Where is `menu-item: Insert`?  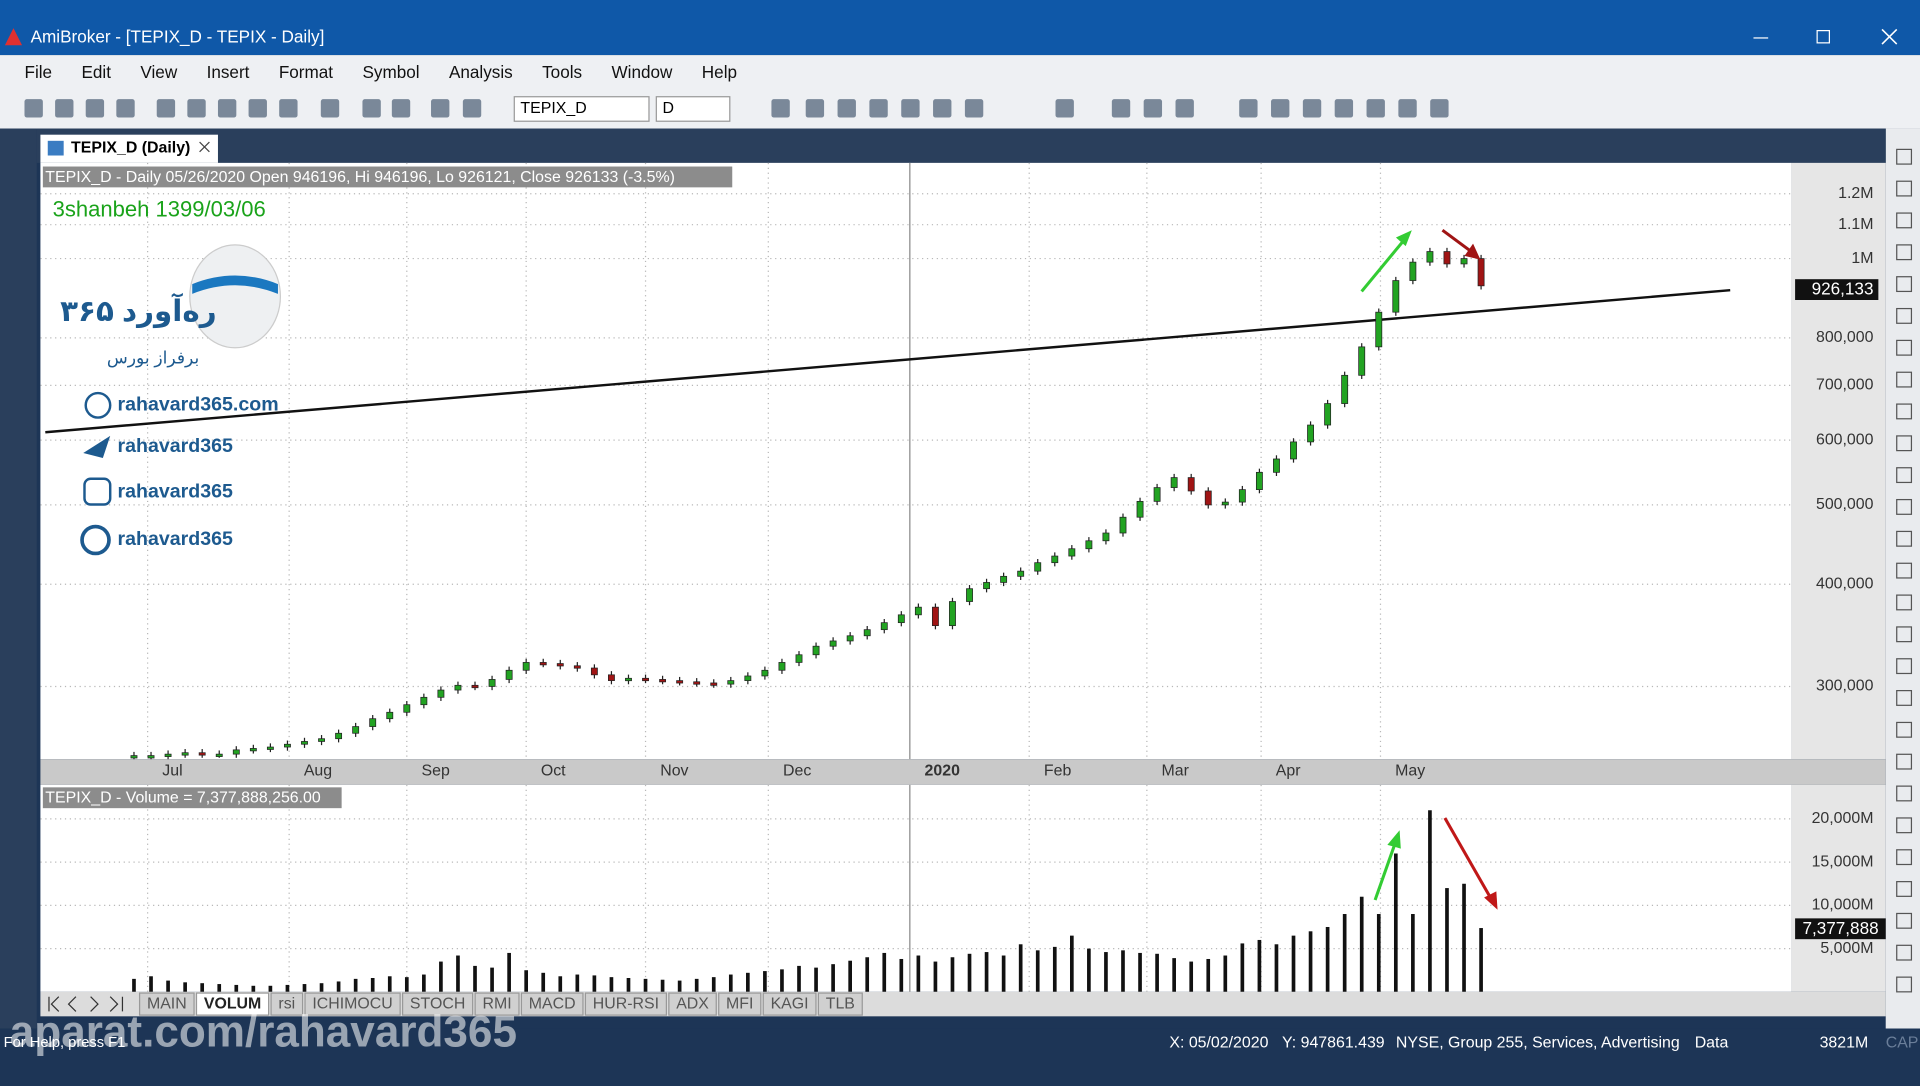
menu-item: Insert is located at coordinates (228, 72).